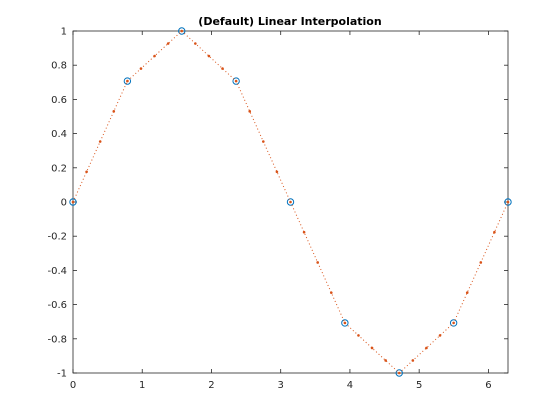  What do you see at coordinates (59, 168) in the screenshot?
I see `y-tick-label: 0.2` at bounding box center [59, 168].